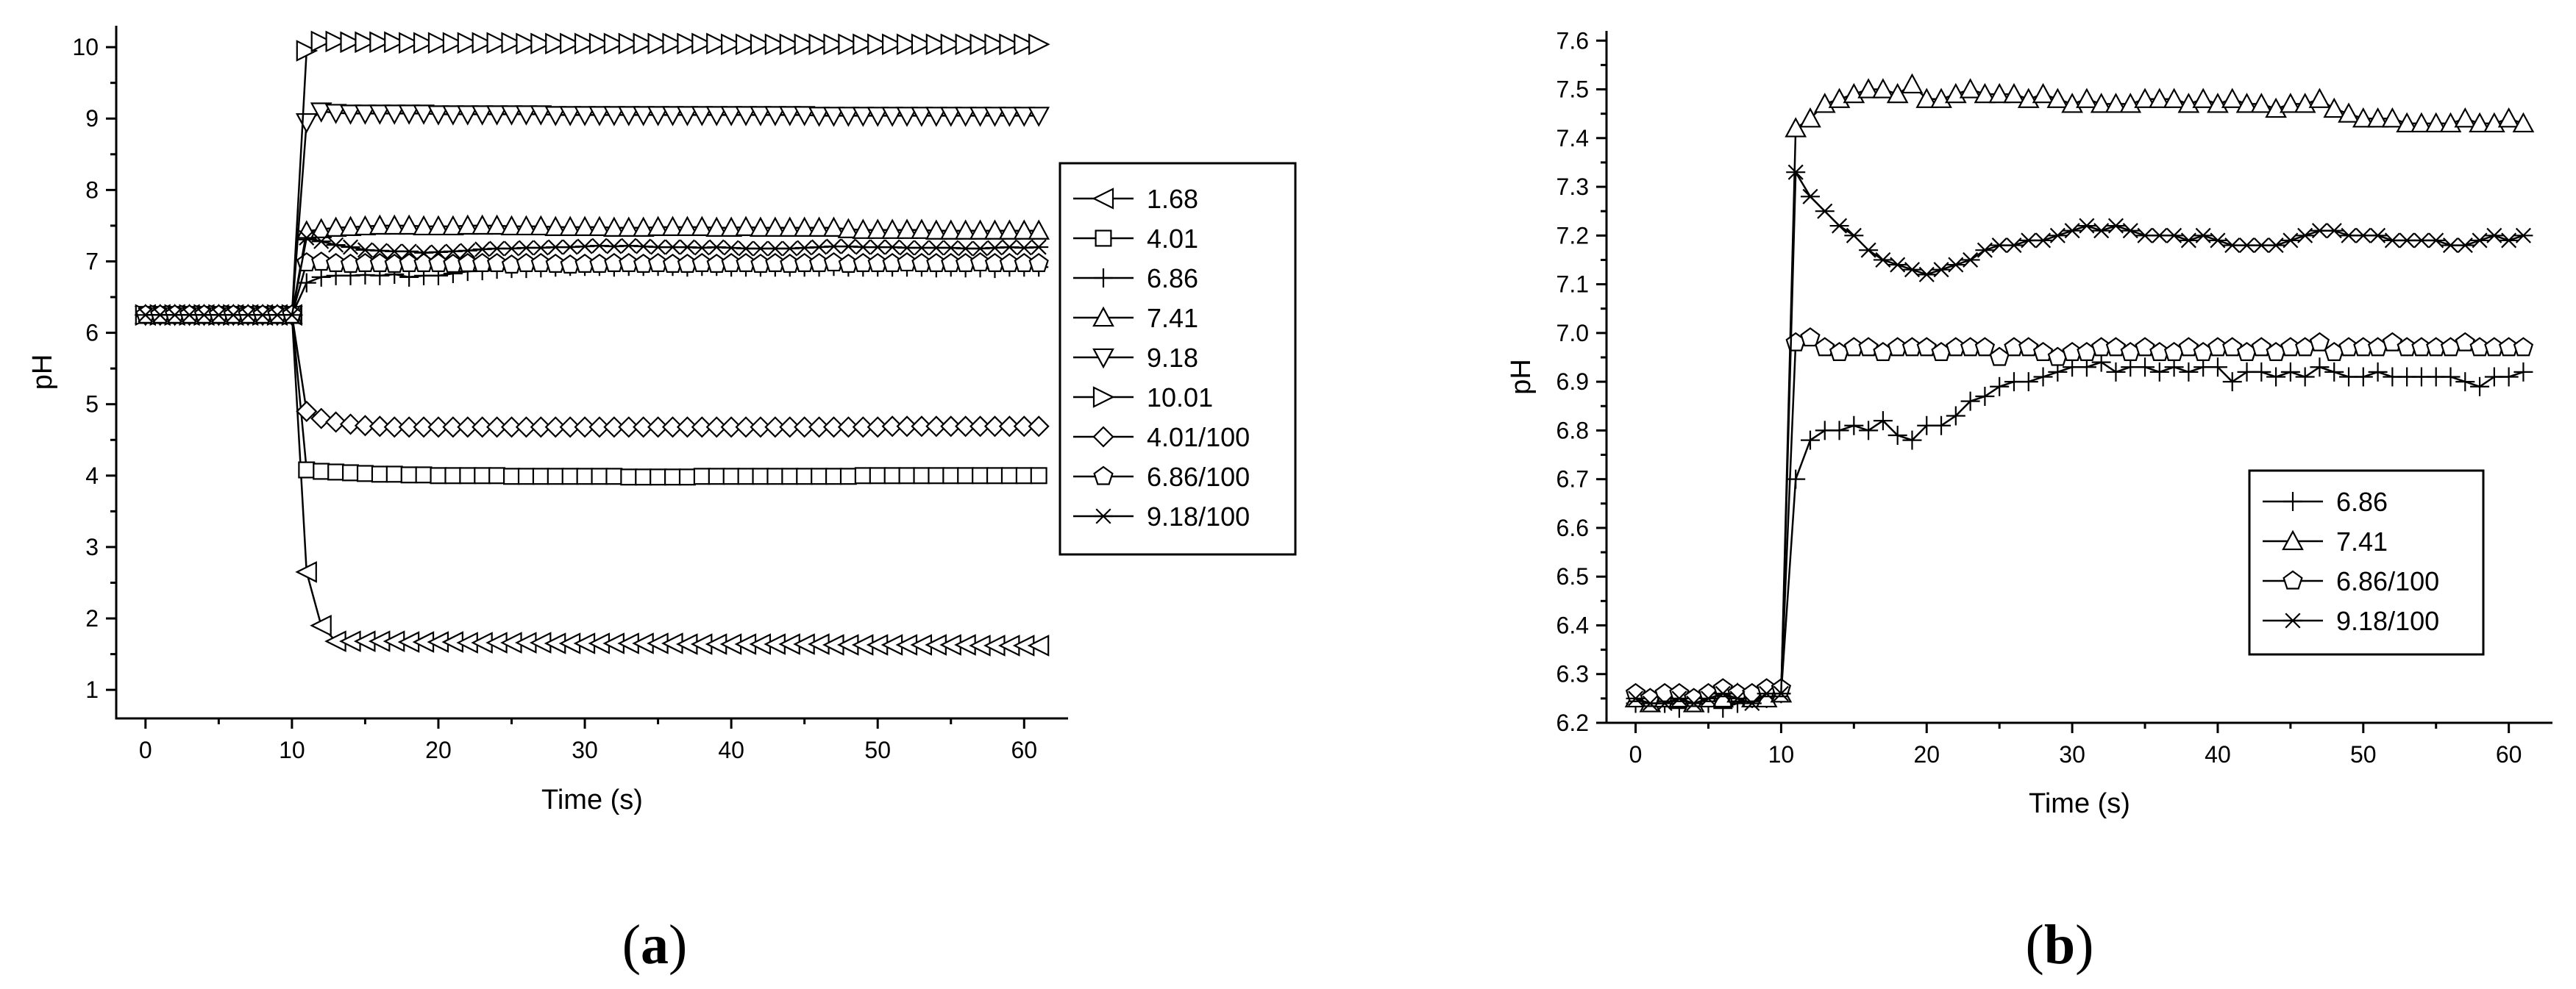  I want to click on x-tick-label: 50, so click(2363, 755).